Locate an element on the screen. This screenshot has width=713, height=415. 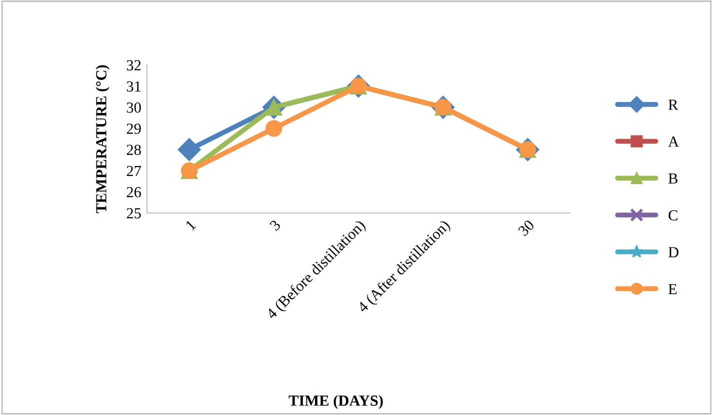
legend-label: B is located at coordinates (673, 178).